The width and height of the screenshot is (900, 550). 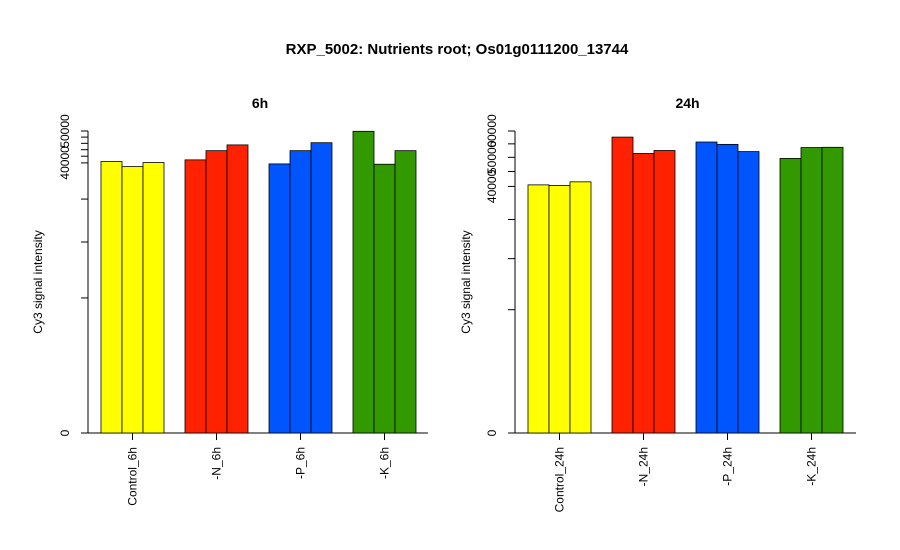 I want to click on panel-title: 24h, so click(x=687, y=103).